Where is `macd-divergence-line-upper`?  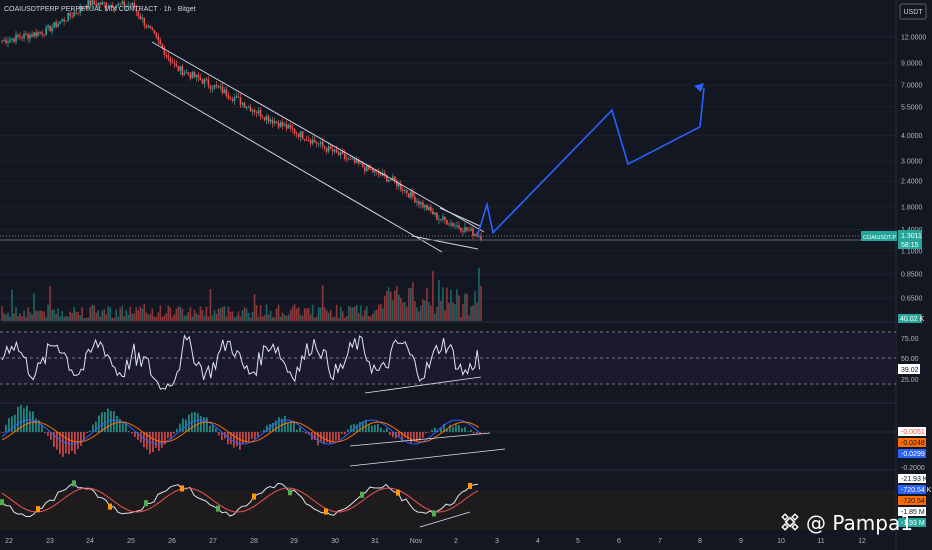
macd-divergence-line-upper is located at coordinates (420, 439).